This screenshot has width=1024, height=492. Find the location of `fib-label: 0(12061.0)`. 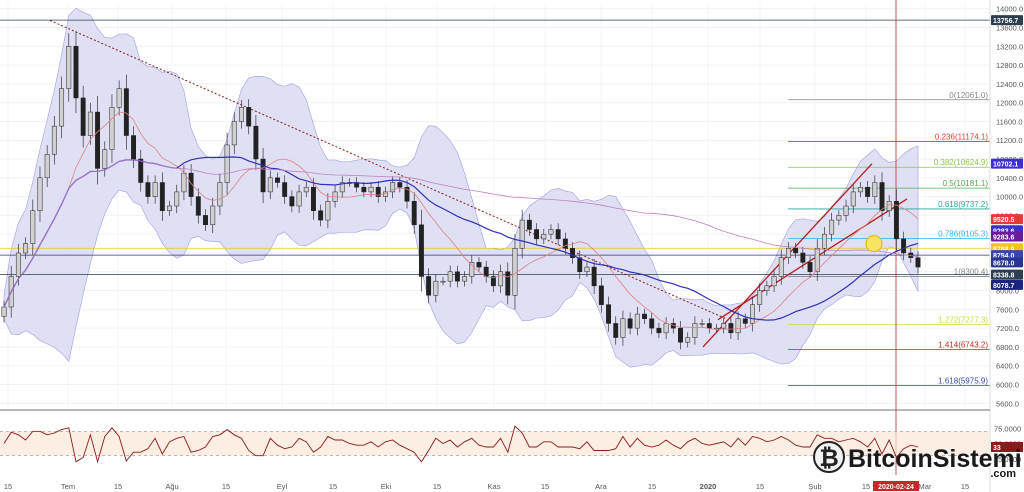

fib-label: 0(12061.0) is located at coordinates (968, 95).